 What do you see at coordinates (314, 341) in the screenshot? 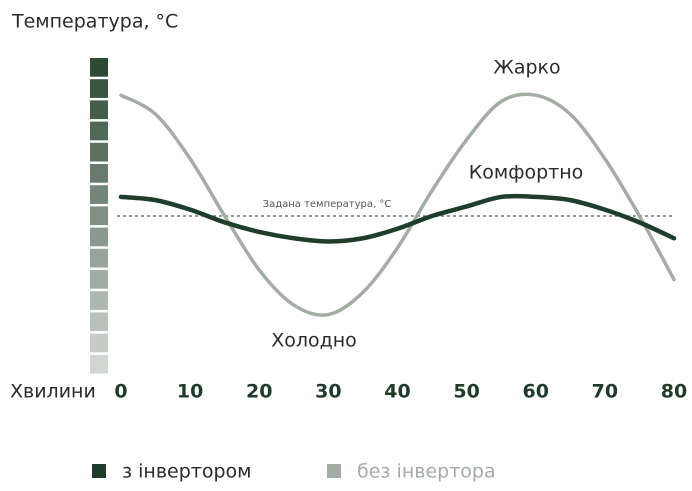
I see `annotation: Холодно` at bounding box center [314, 341].